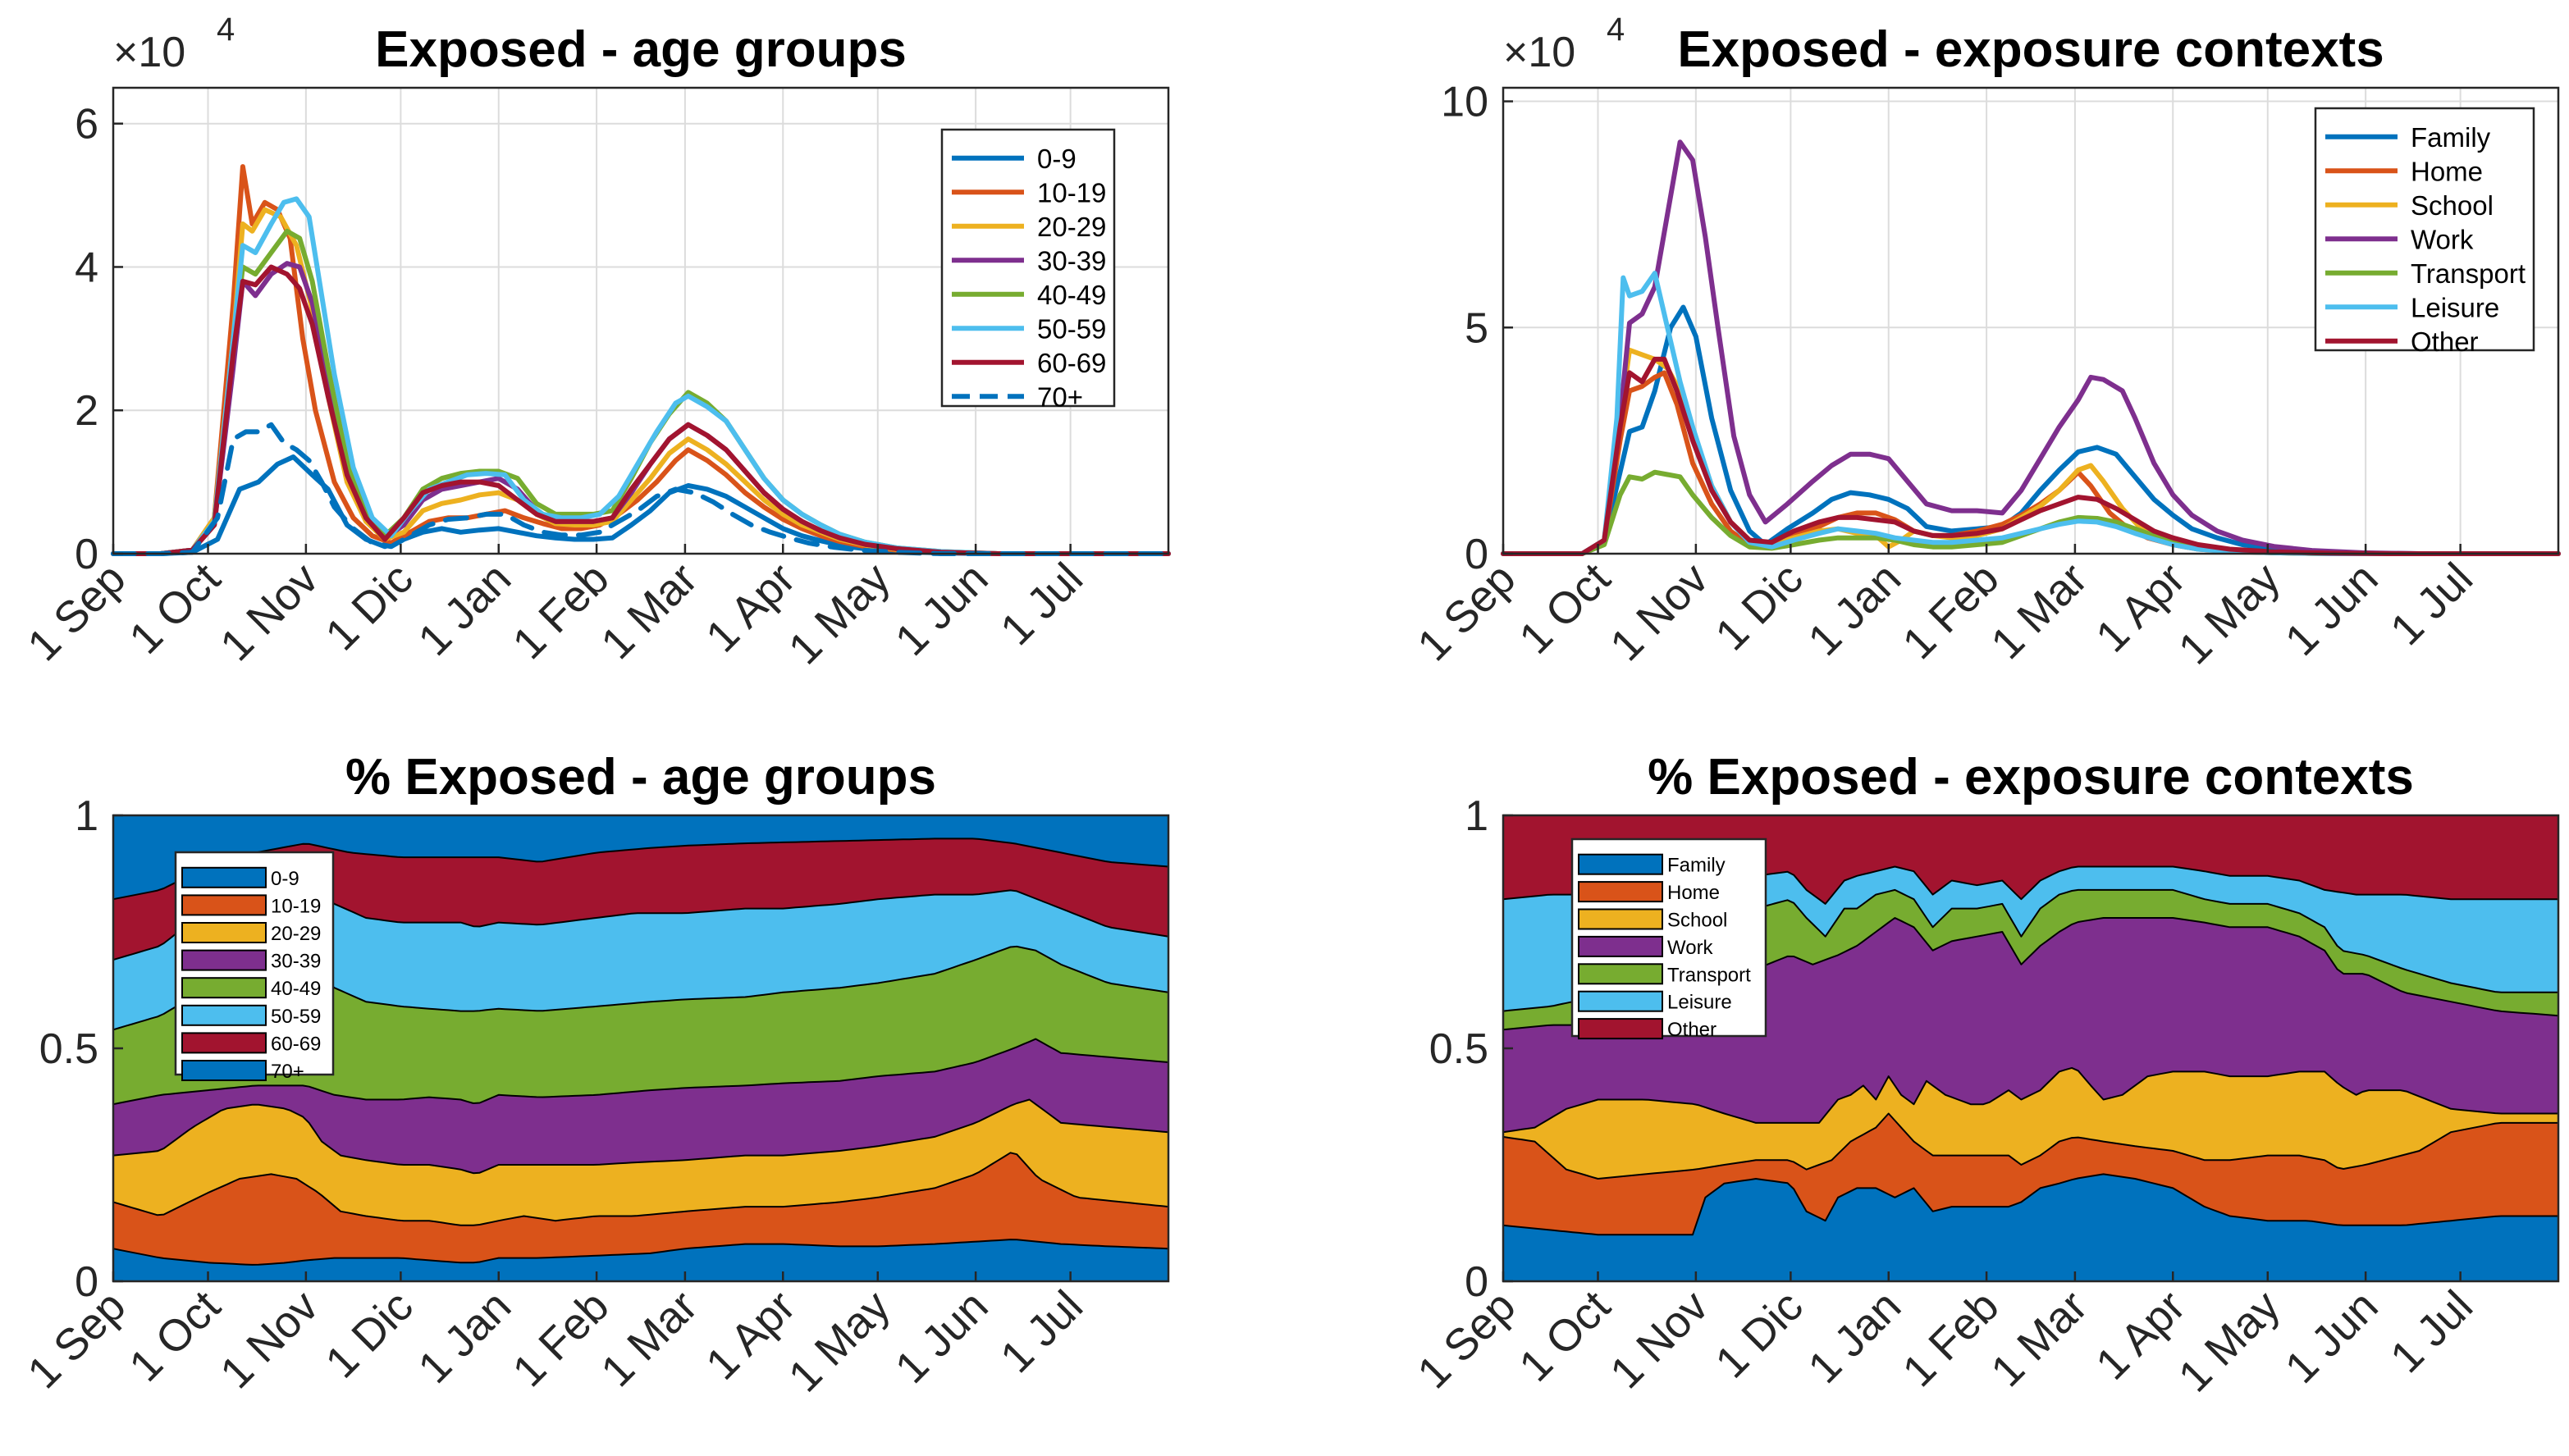 The height and width of the screenshot is (1456, 2569). What do you see at coordinates (226, 29) in the screenshot?
I see `y-exponent-power: 4` at bounding box center [226, 29].